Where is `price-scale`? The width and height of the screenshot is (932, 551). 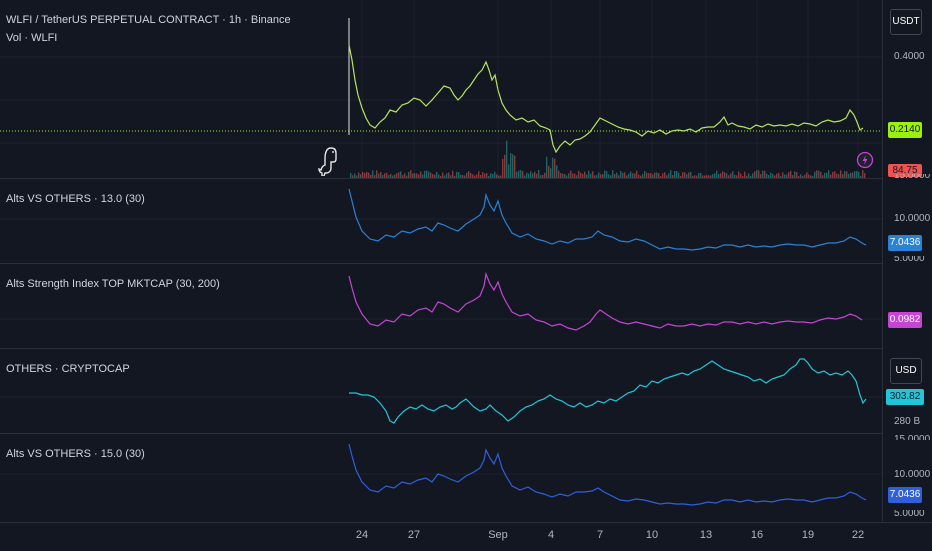 price-scale is located at coordinates (907, 261).